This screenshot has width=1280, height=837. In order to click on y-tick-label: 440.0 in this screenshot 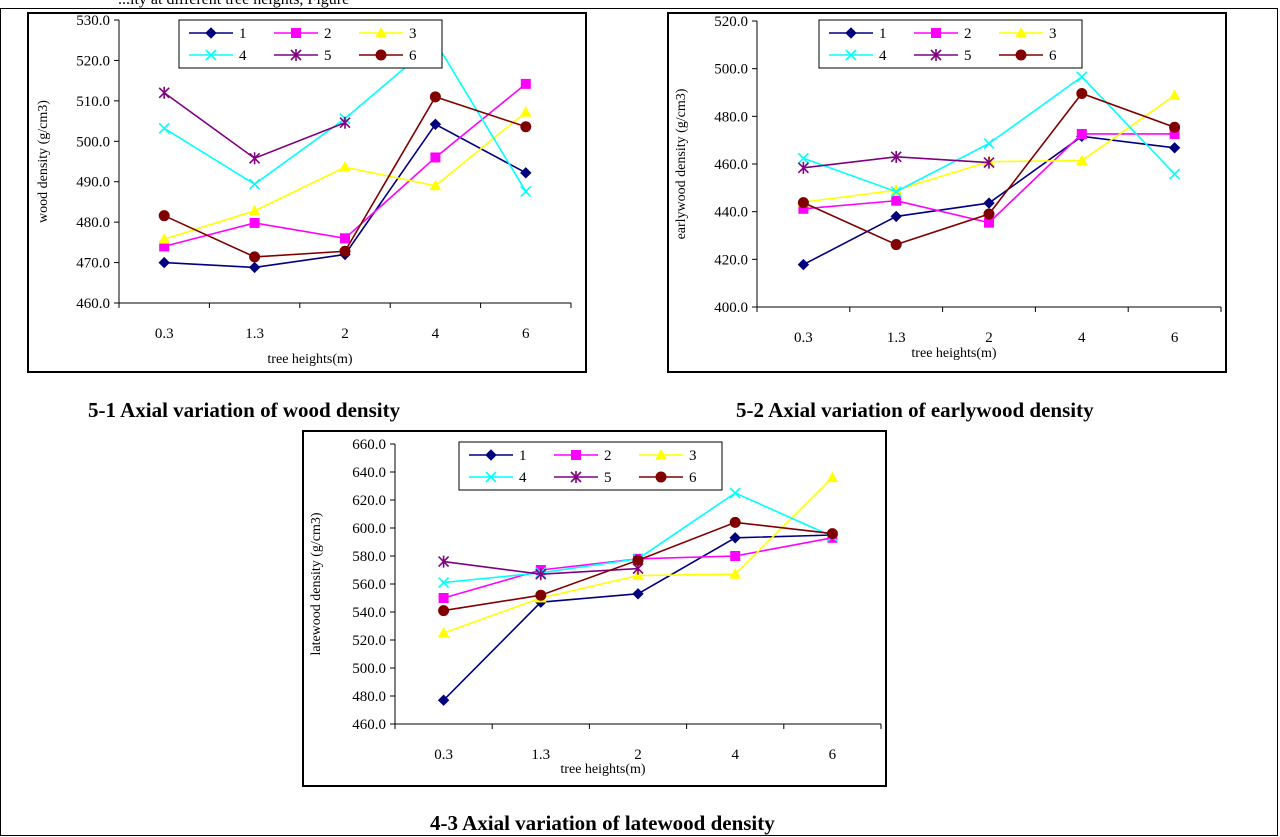, I will do `click(731, 213)`.